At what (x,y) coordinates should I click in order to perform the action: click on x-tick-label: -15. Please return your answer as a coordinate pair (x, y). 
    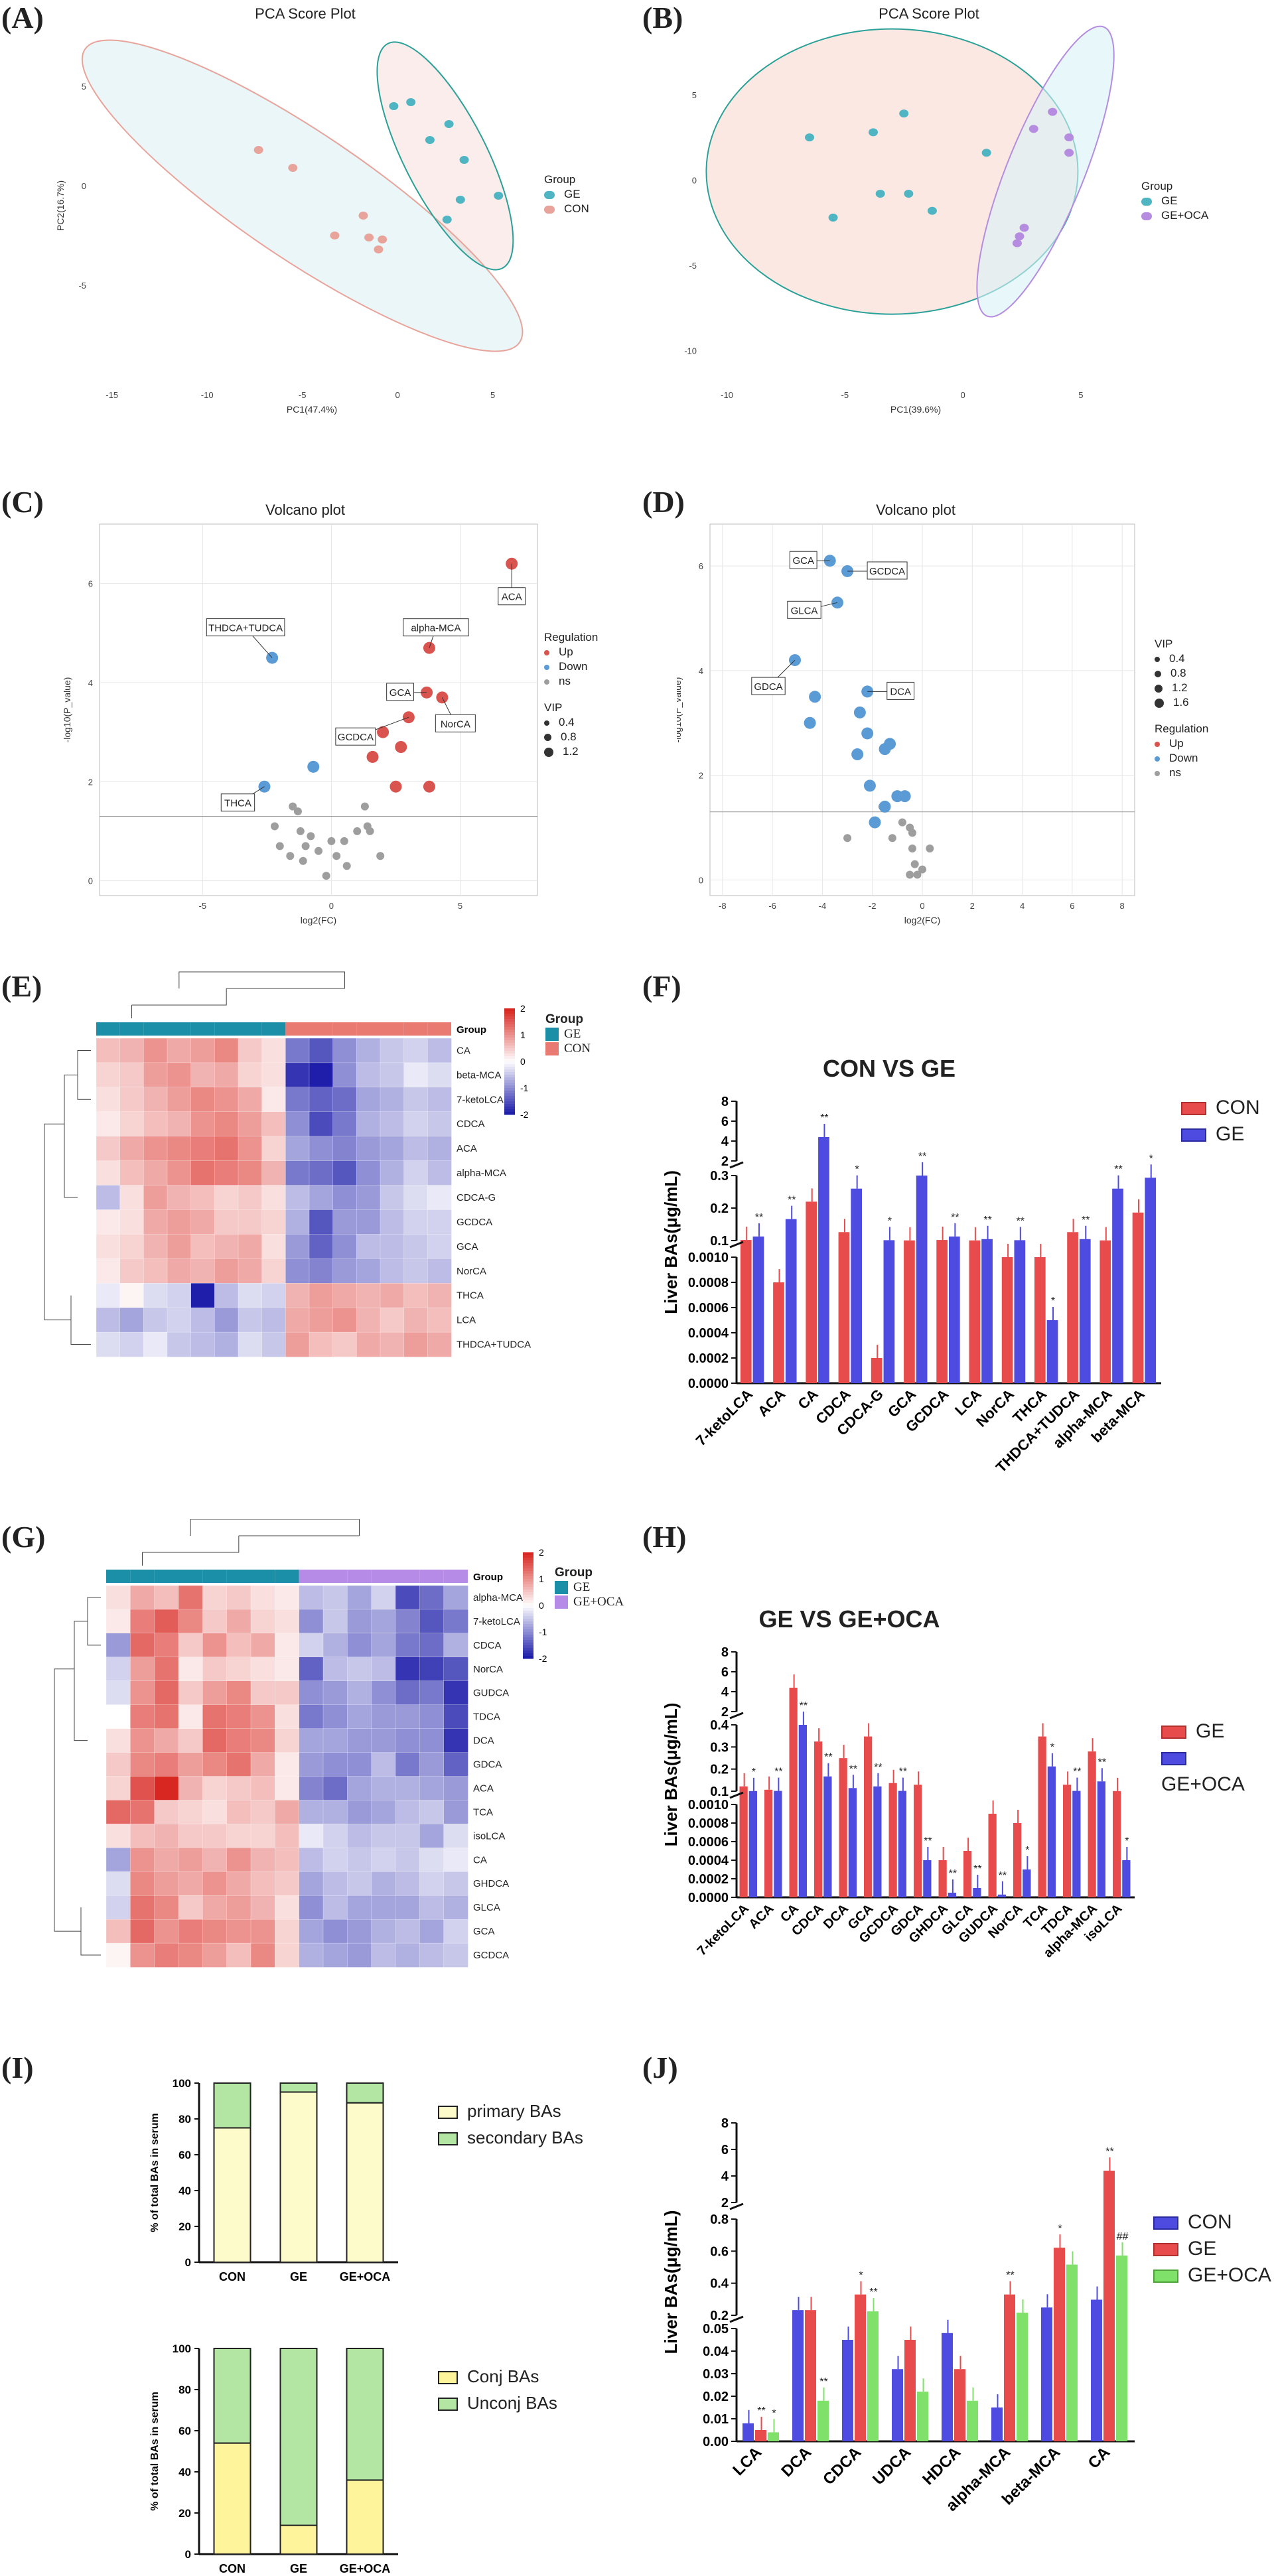
    Looking at the image, I should click on (112, 395).